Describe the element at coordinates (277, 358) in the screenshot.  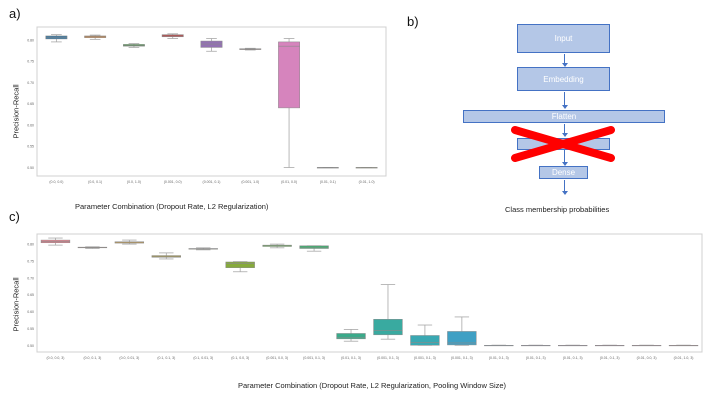
I see `x-tick-label: (0.001, 0.0, 3)` at that location.